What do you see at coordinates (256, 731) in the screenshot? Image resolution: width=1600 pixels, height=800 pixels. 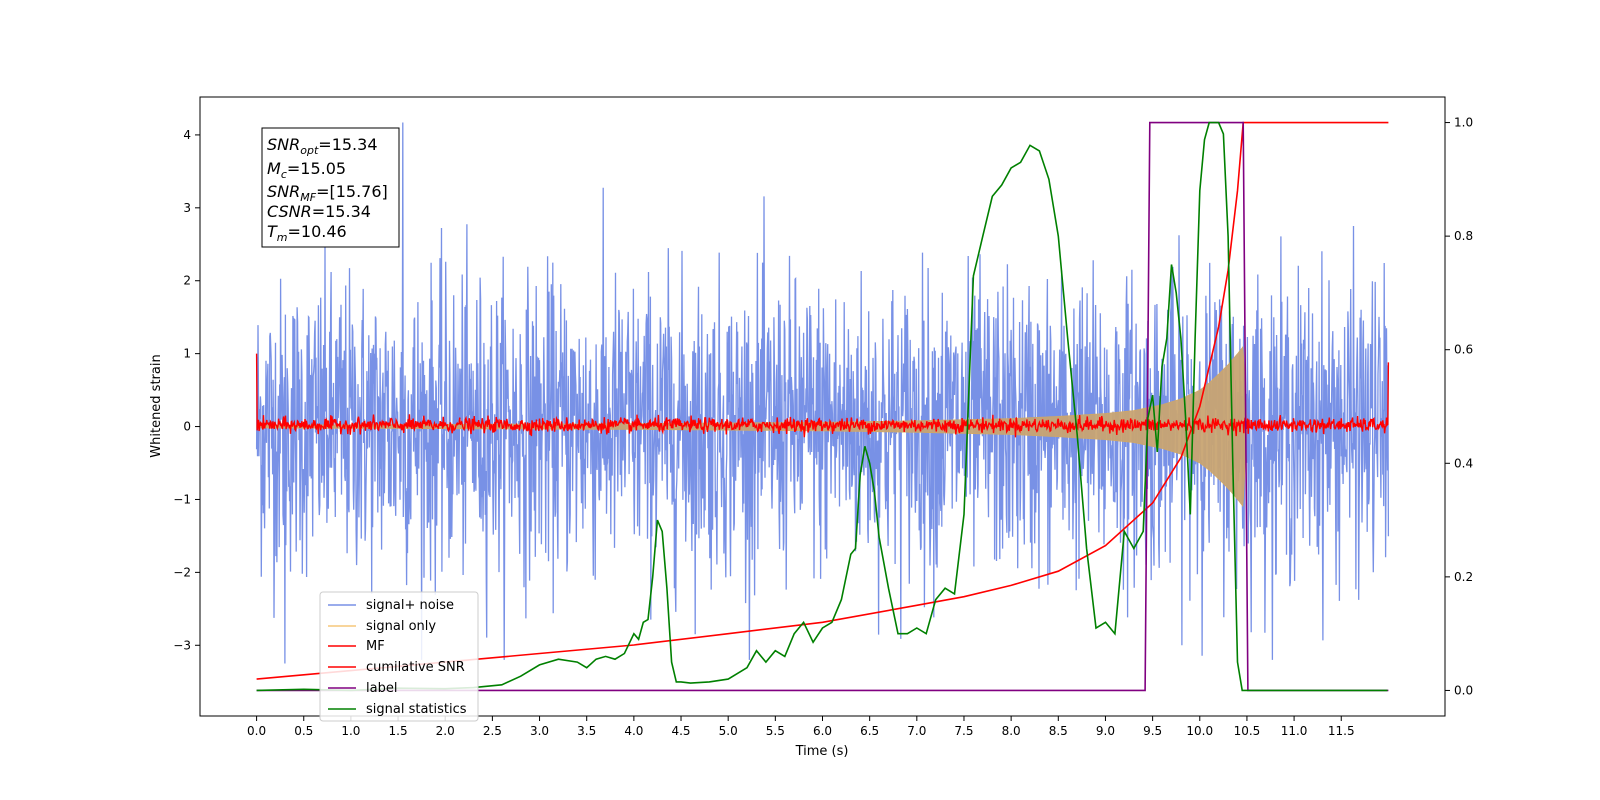 I see `x-tick-label: 0.0` at bounding box center [256, 731].